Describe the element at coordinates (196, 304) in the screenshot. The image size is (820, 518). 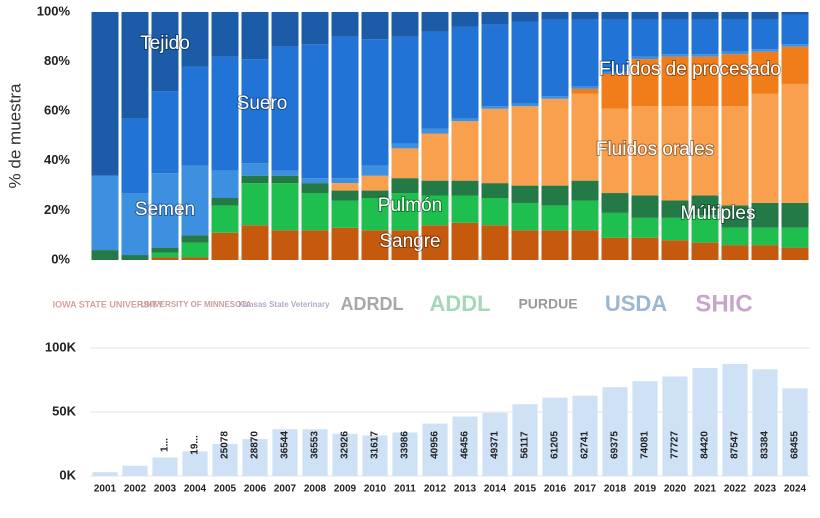
I see `logo: UNIVERSITY OF MINNESOTA` at that location.